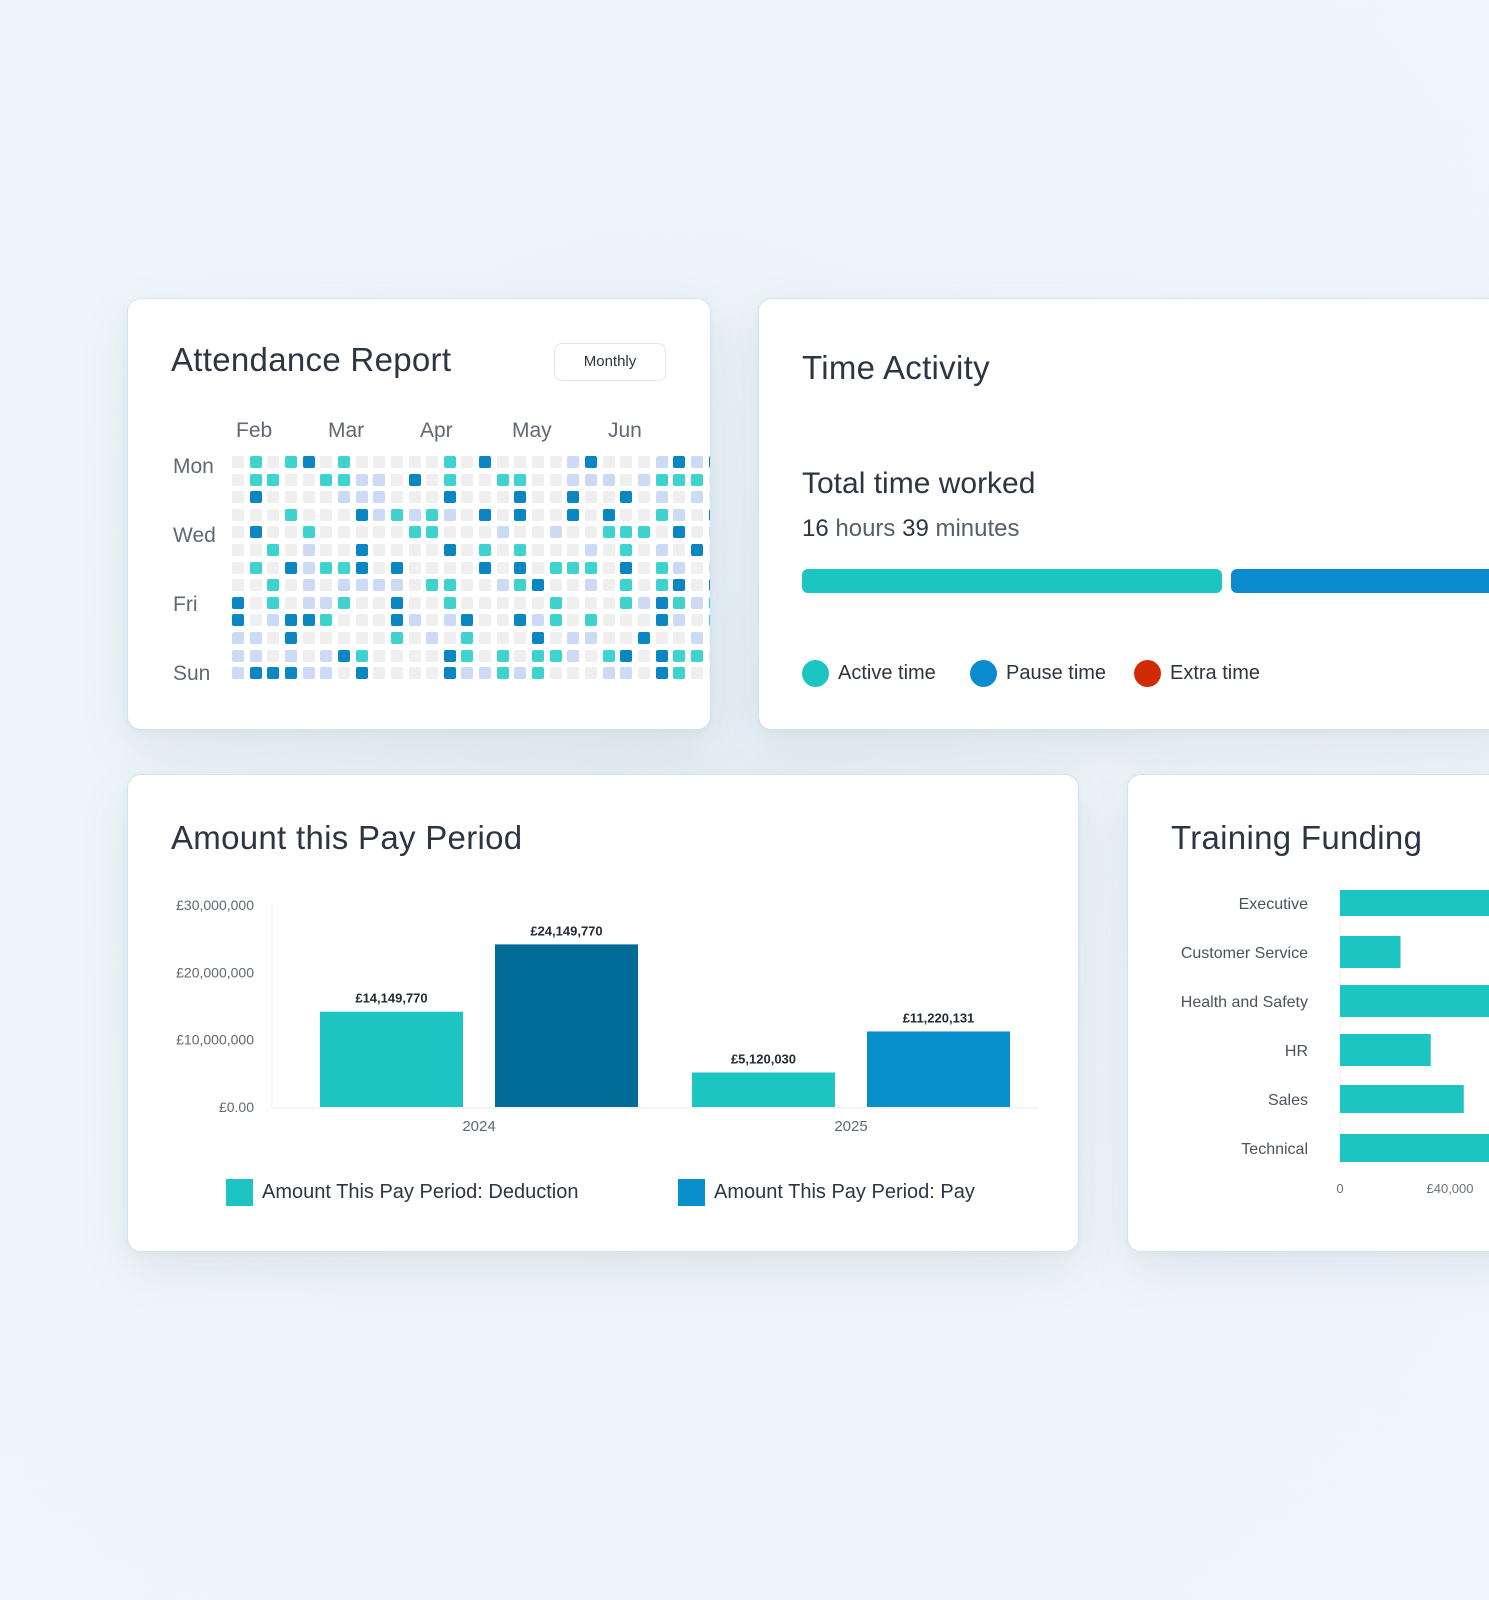  I want to click on x-tick-label: 2024, so click(478, 1126).